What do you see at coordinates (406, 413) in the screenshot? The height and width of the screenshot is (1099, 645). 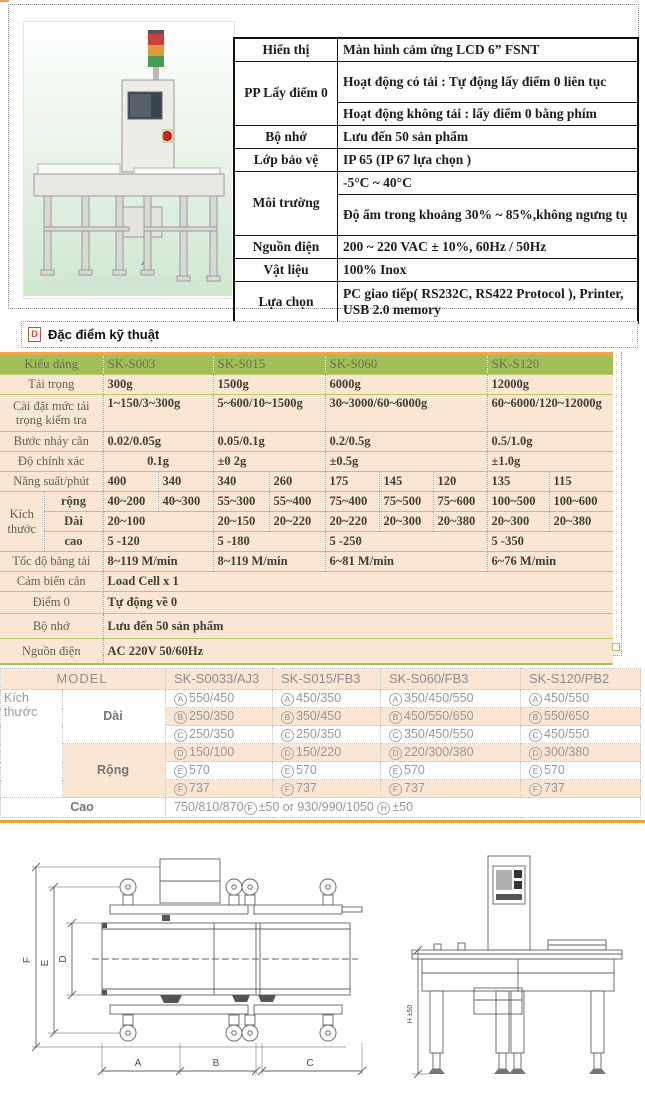 I see `cell: 30~3000/60~6000g` at bounding box center [406, 413].